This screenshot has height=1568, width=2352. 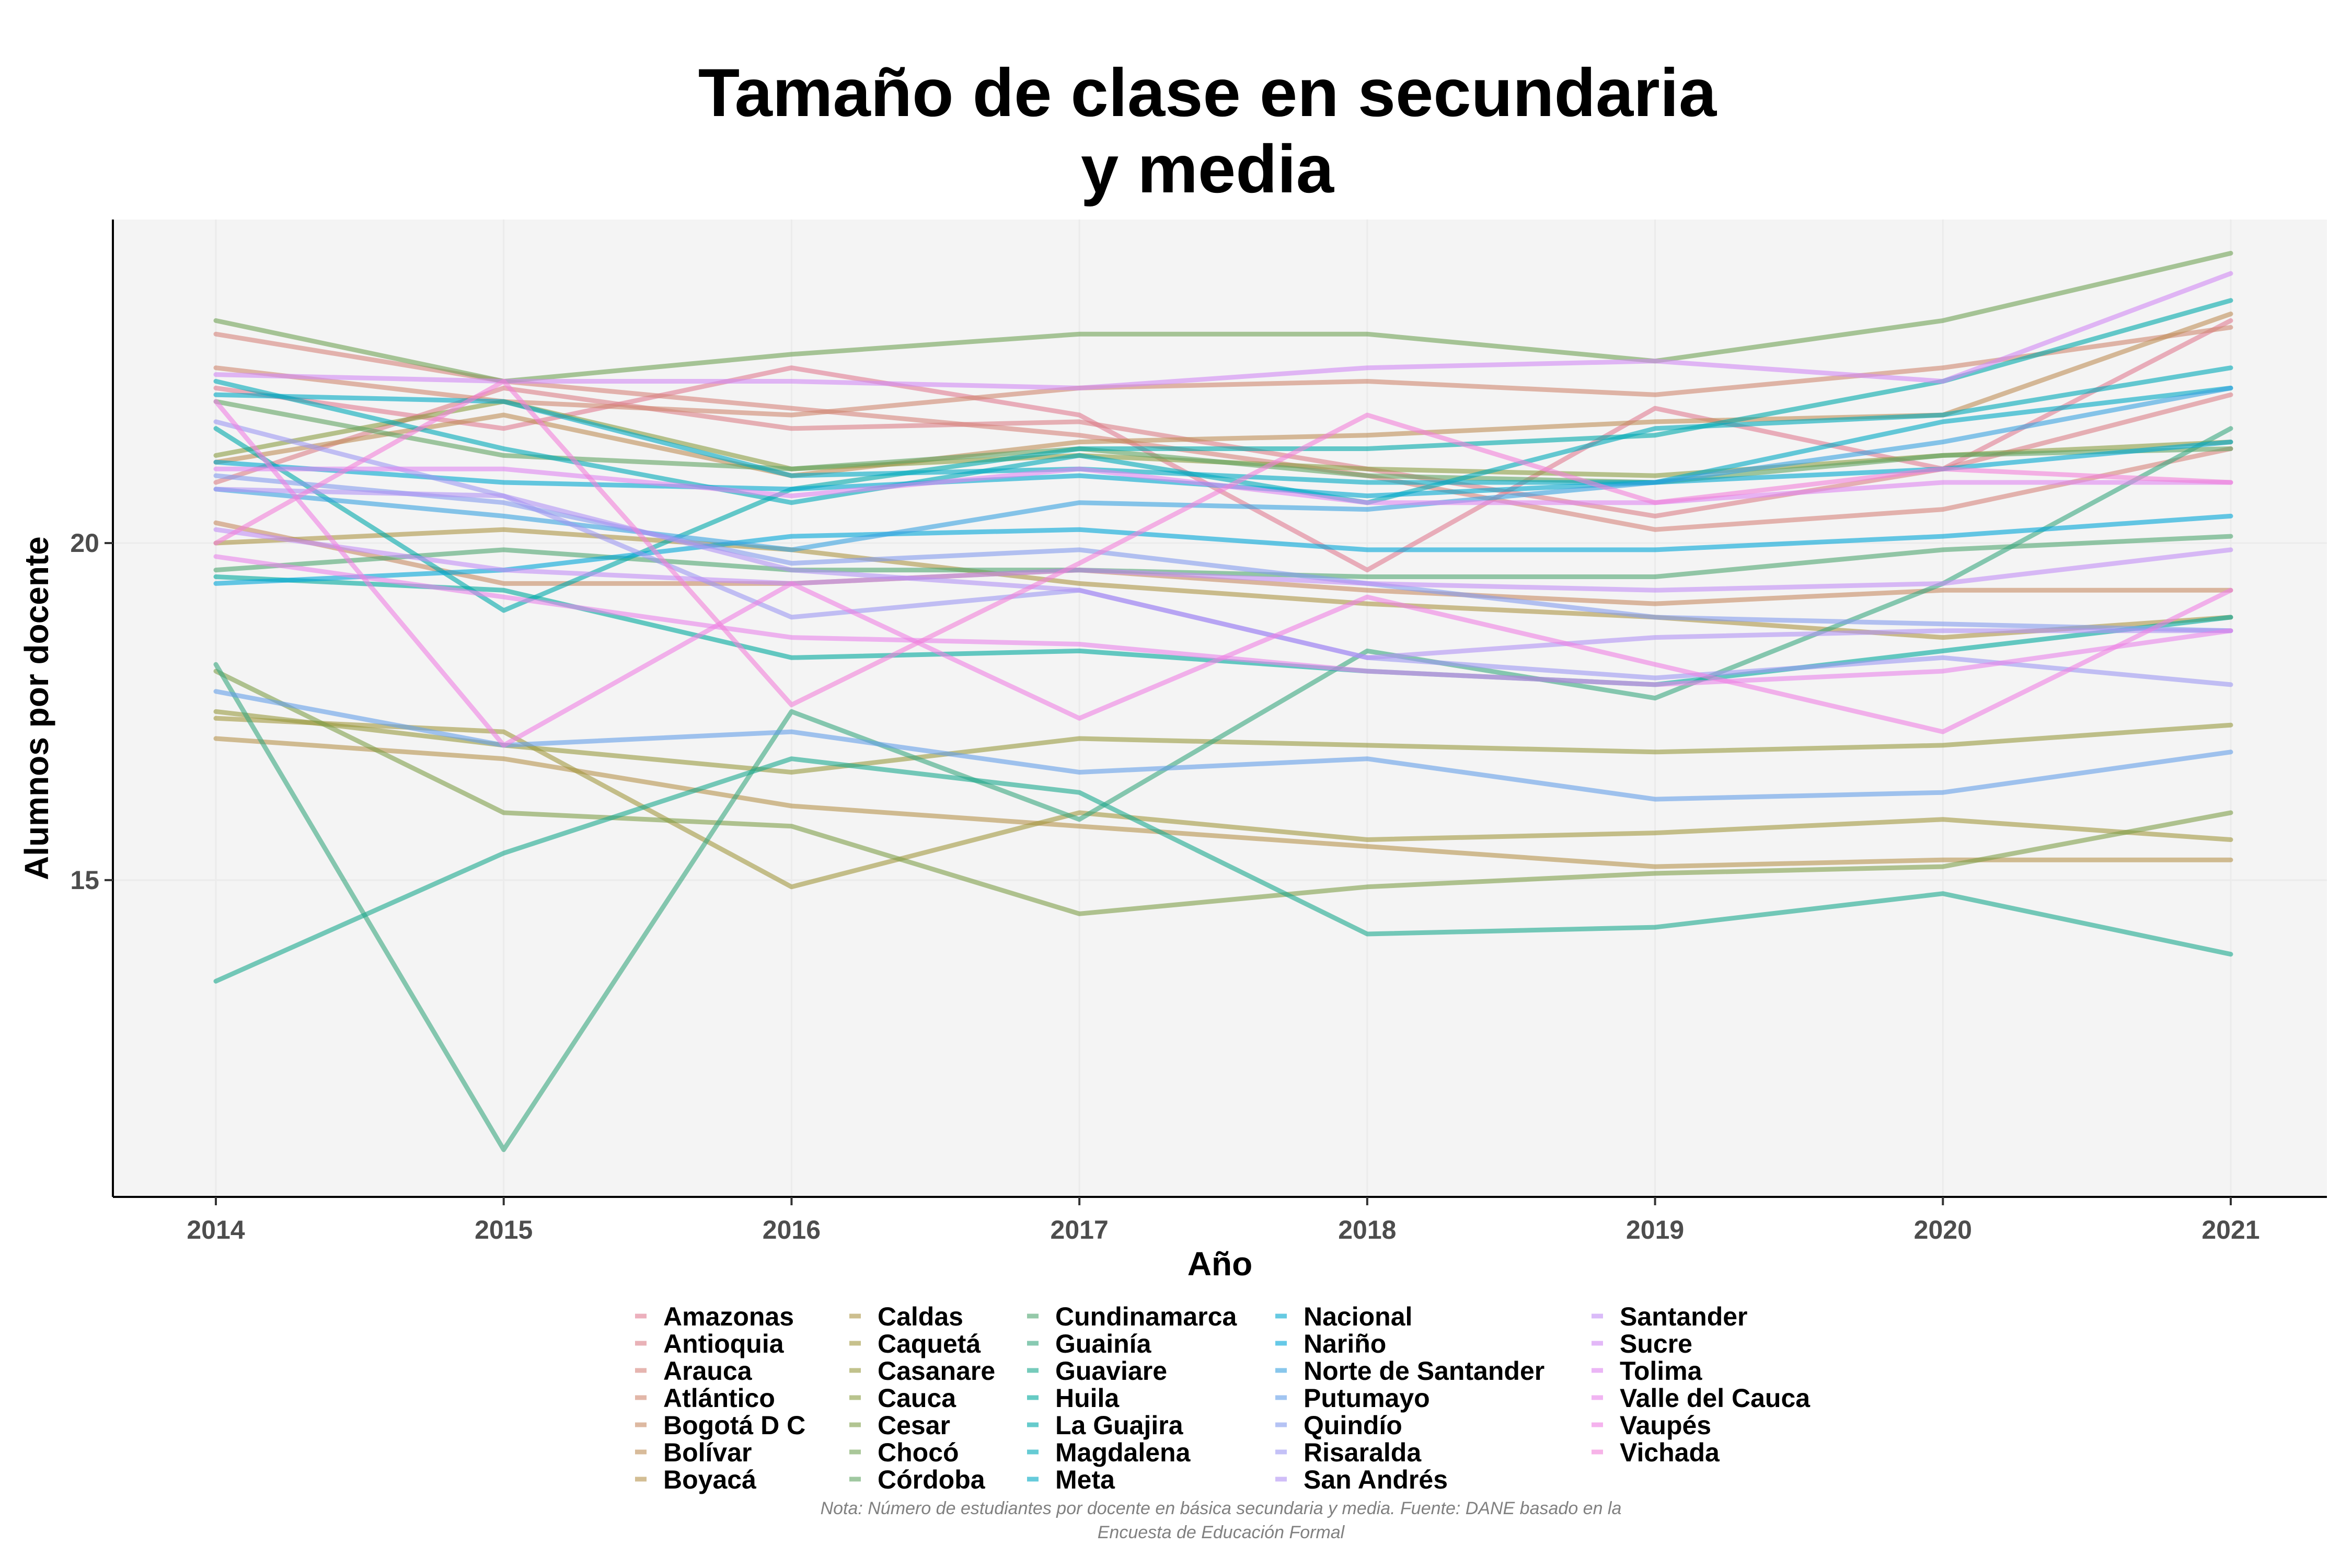 What do you see at coordinates (1943, 1229) in the screenshot?
I see `x-tick-label: 2020` at bounding box center [1943, 1229].